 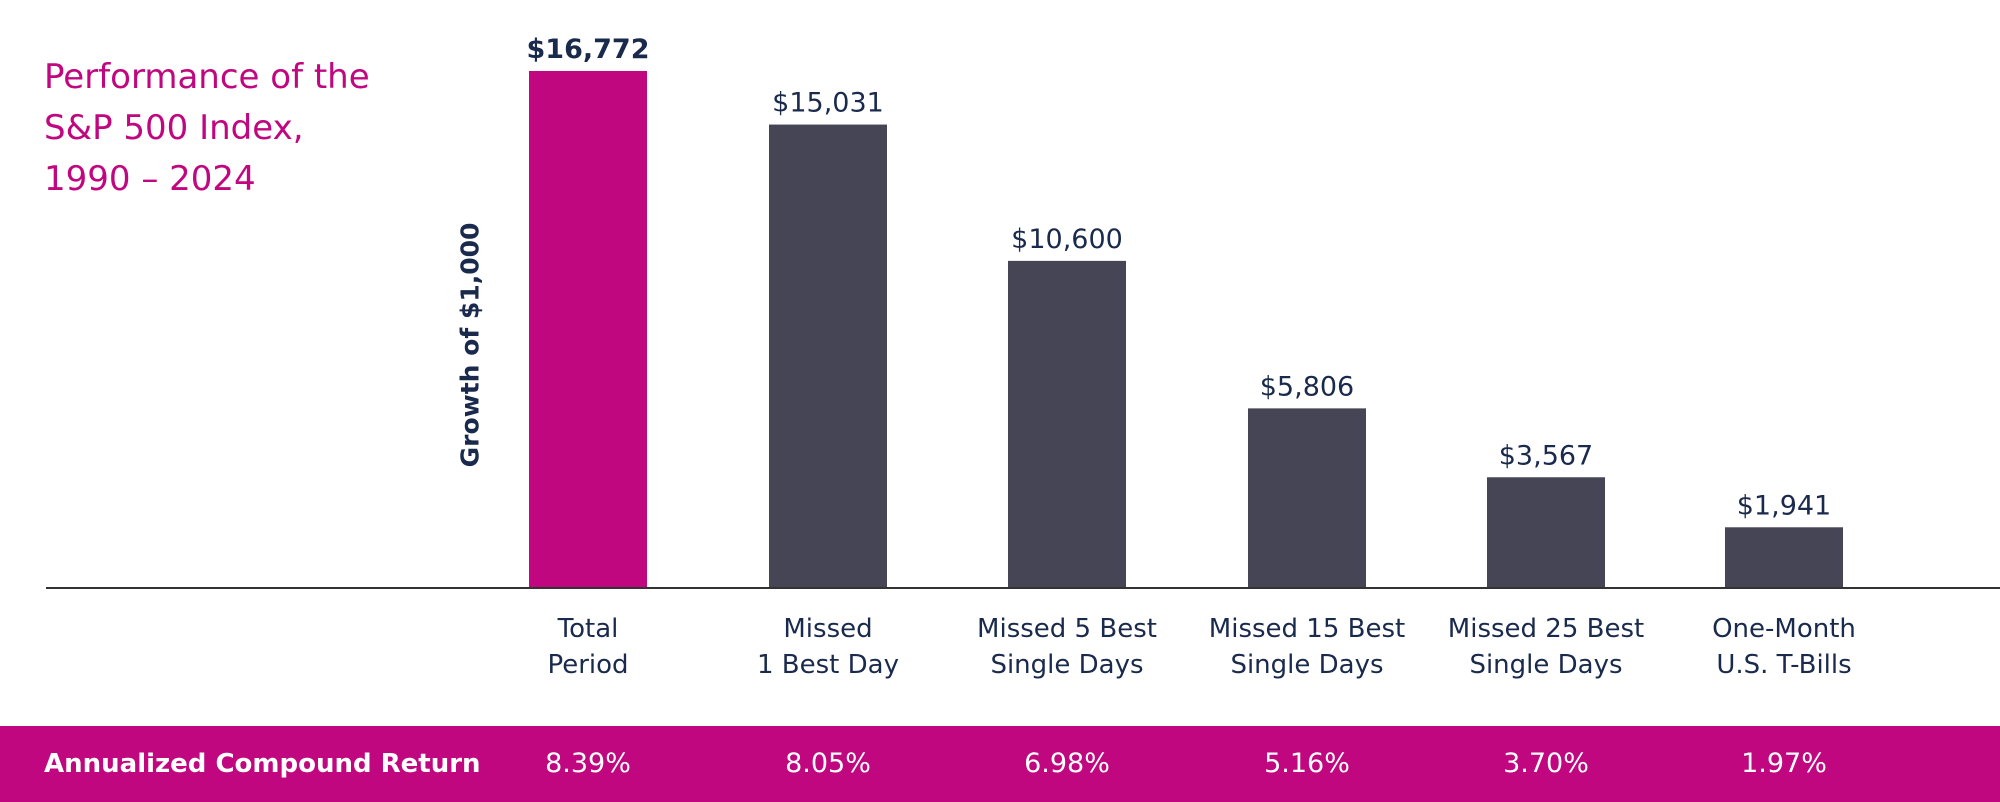 What do you see at coordinates (1546, 455) in the screenshot?
I see `value-label-missed-25-best-single-days: $3,567` at bounding box center [1546, 455].